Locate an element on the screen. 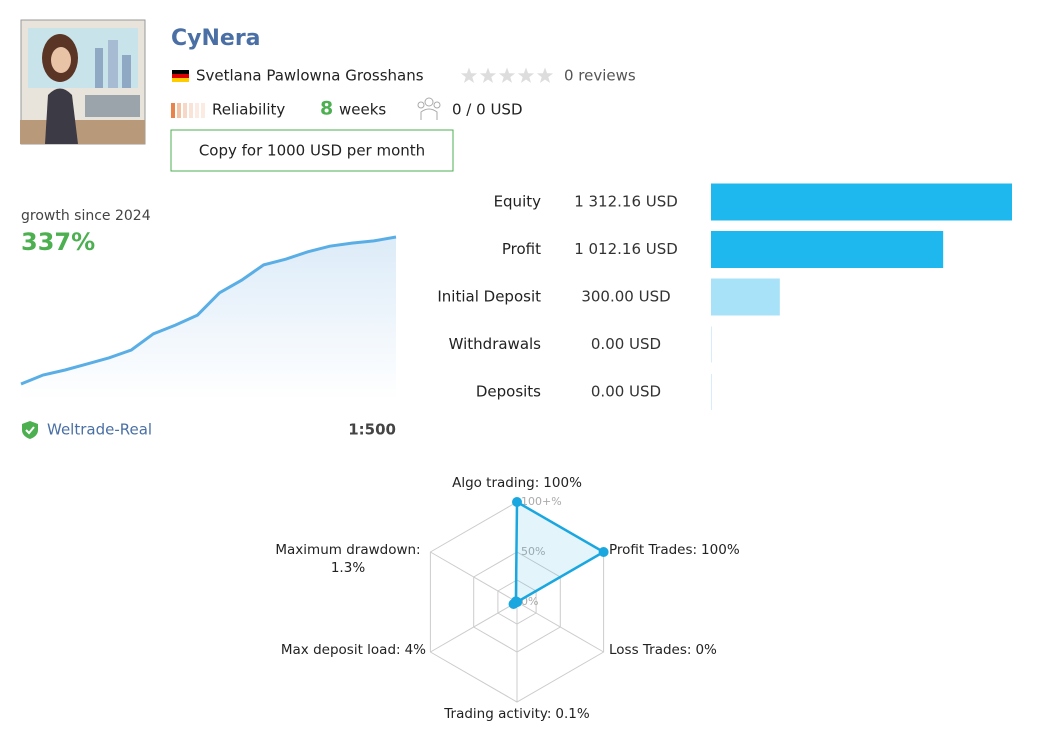 This screenshot has width=1037, height=737. balance-label: Equity is located at coordinates (518, 202).